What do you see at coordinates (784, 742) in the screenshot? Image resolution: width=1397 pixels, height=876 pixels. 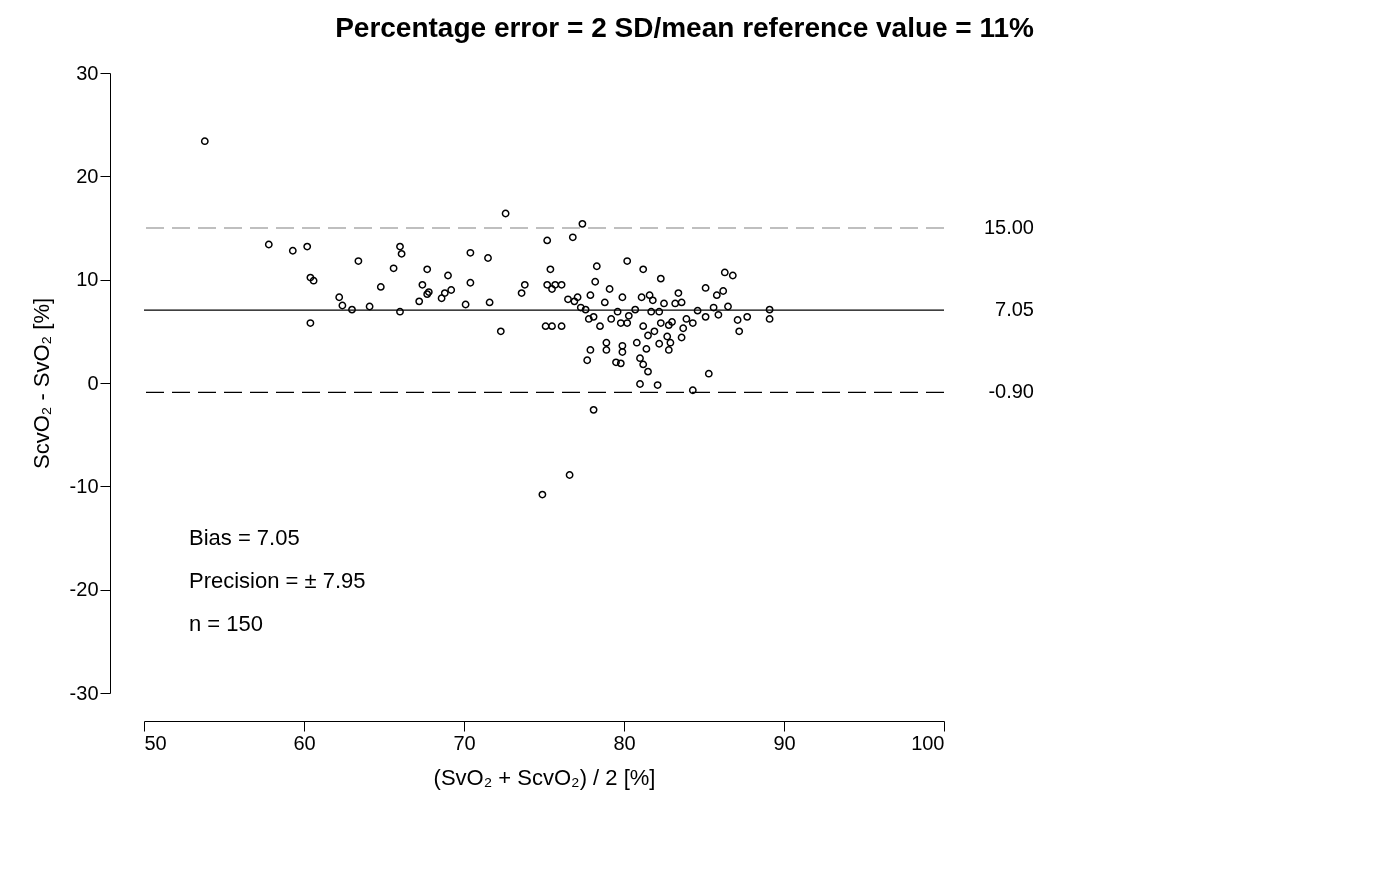 I see `x-tick-label: 90` at bounding box center [784, 742].